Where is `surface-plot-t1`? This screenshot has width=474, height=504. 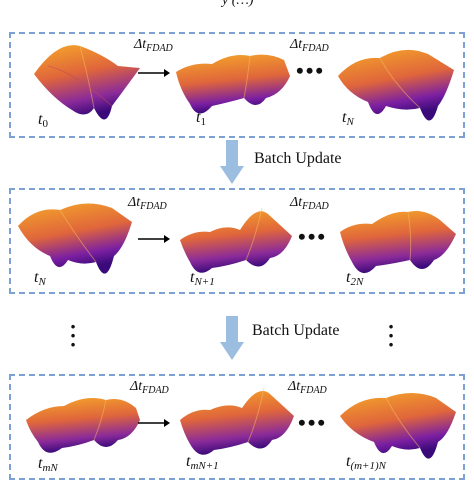
surface-plot-t1 is located at coordinates (233, 84).